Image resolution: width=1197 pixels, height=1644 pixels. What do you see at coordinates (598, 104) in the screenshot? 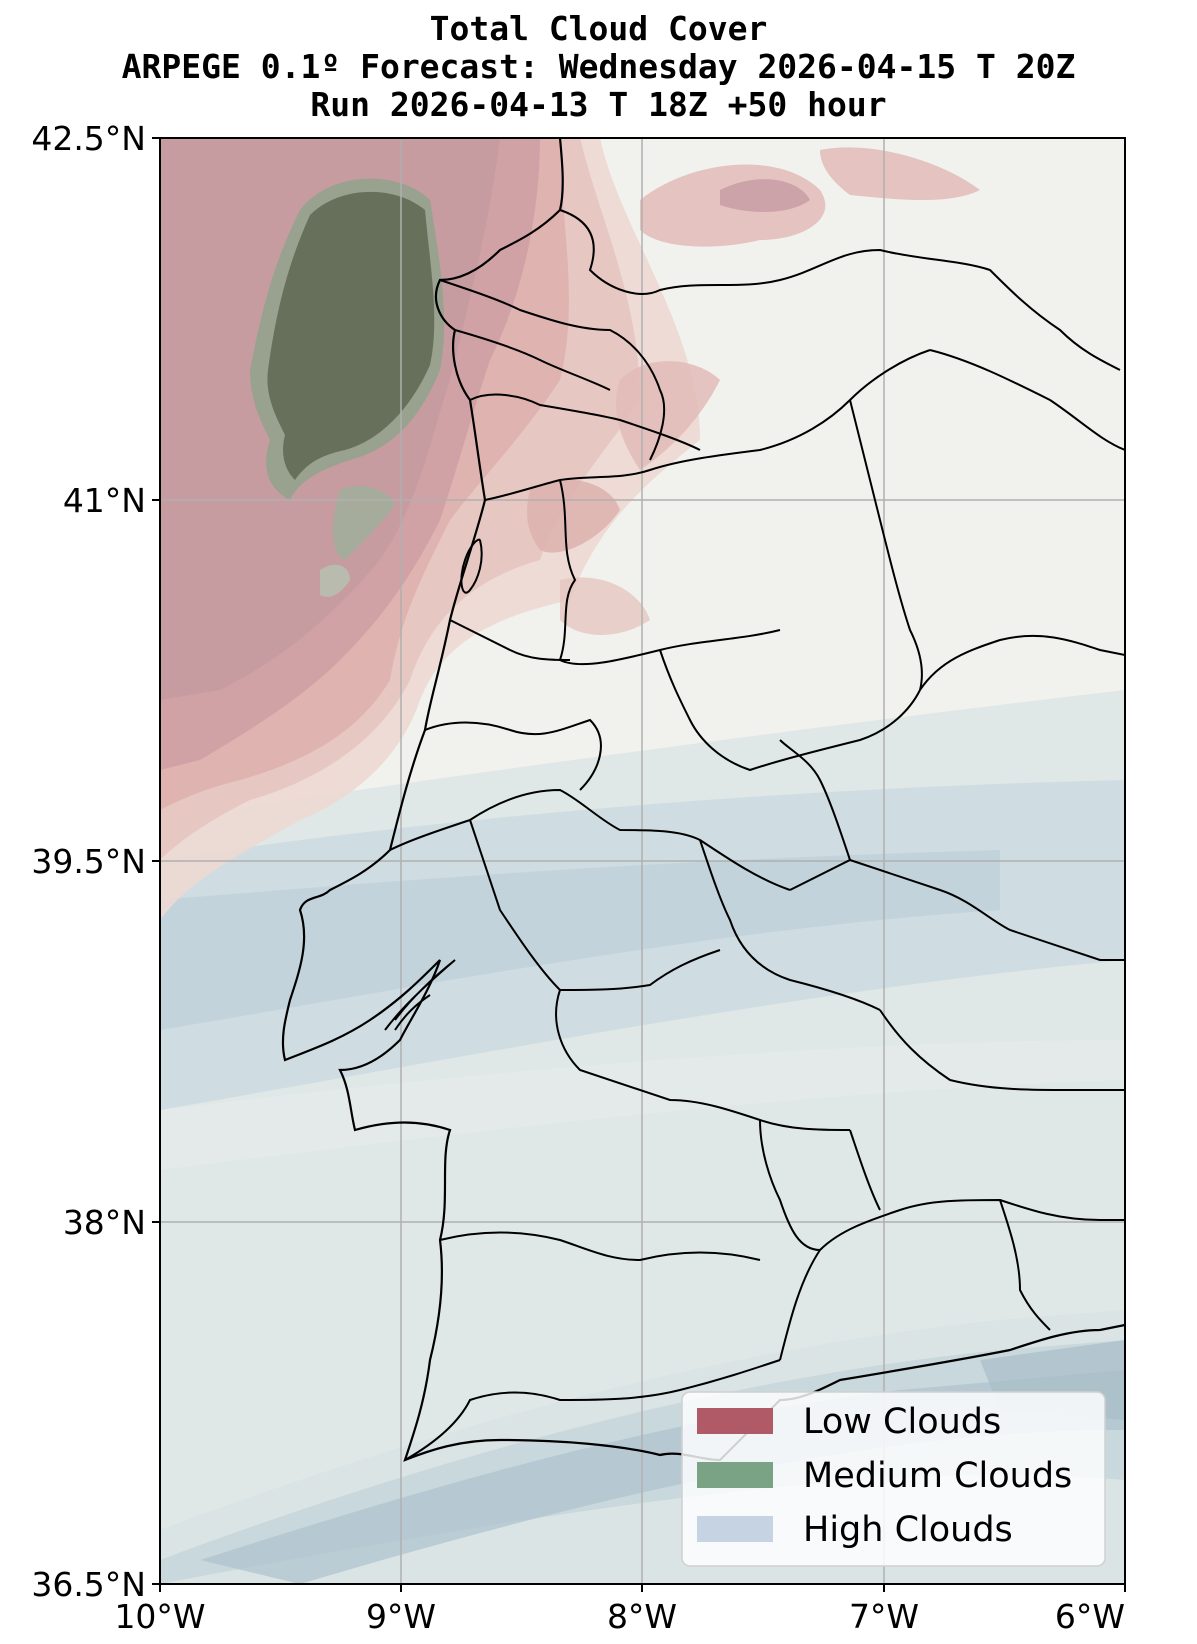
I see `title-line-3: Run 2026-04-13 T 18Z +50 hour` at bounding box center [598, 104].